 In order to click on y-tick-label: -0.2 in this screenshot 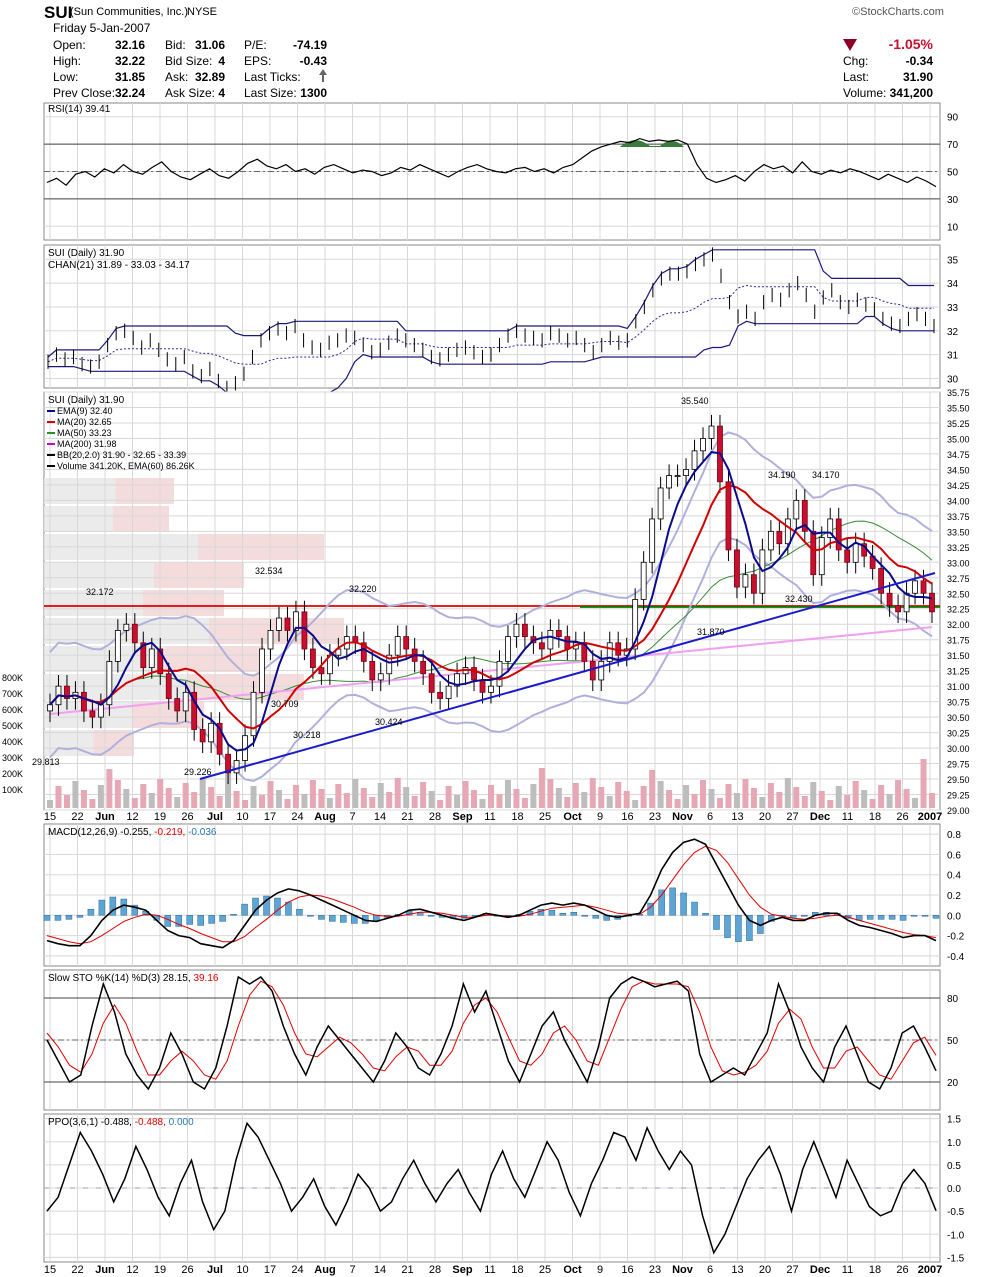, I will do `click(956, 937)`.